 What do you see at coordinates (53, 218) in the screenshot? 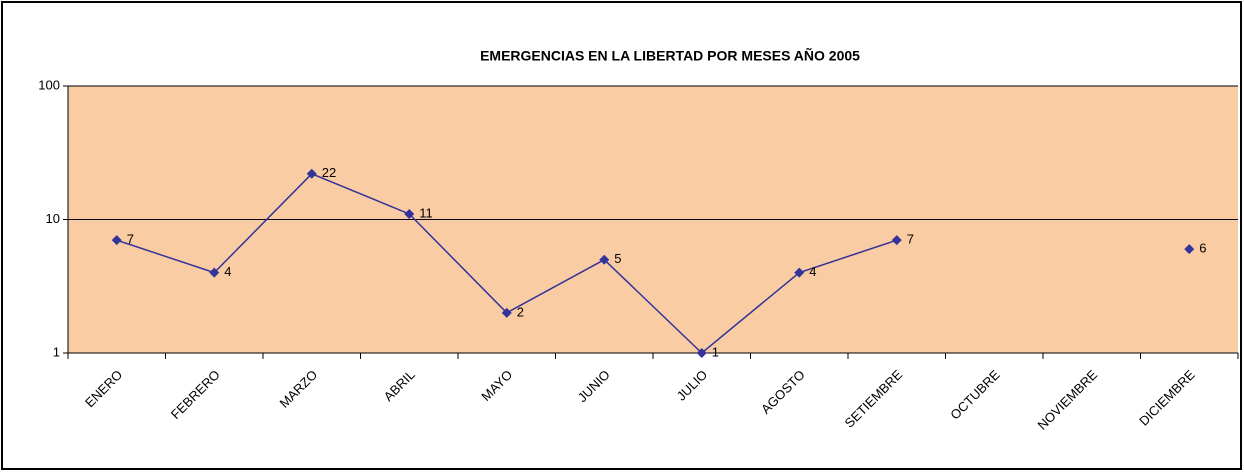
I see `y-tick-label: 10` at bounding box center [53, 218].